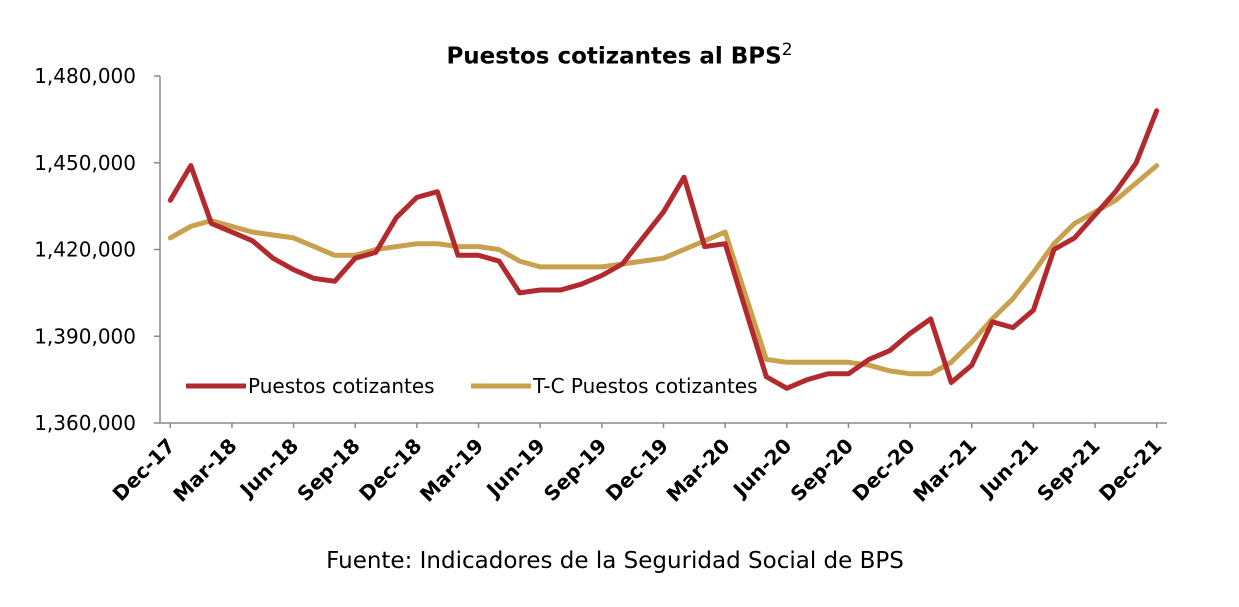  I want to click on x-tick-label: Sep-18, so click(328, 470).